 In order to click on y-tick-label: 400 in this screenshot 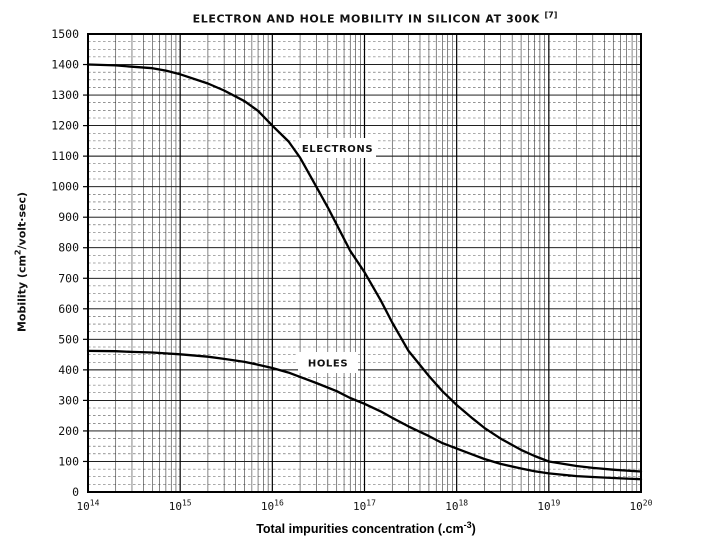, I will do `click(68, 370)`.